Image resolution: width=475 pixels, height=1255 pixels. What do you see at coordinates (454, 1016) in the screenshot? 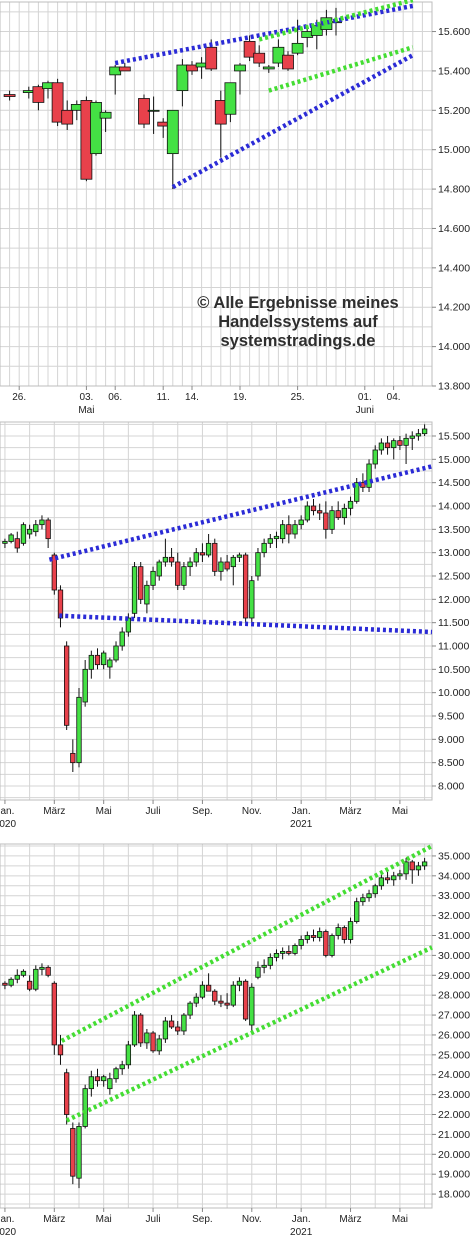
I see `y-tick-label: 27.000` at bounding box center [454, 1016].